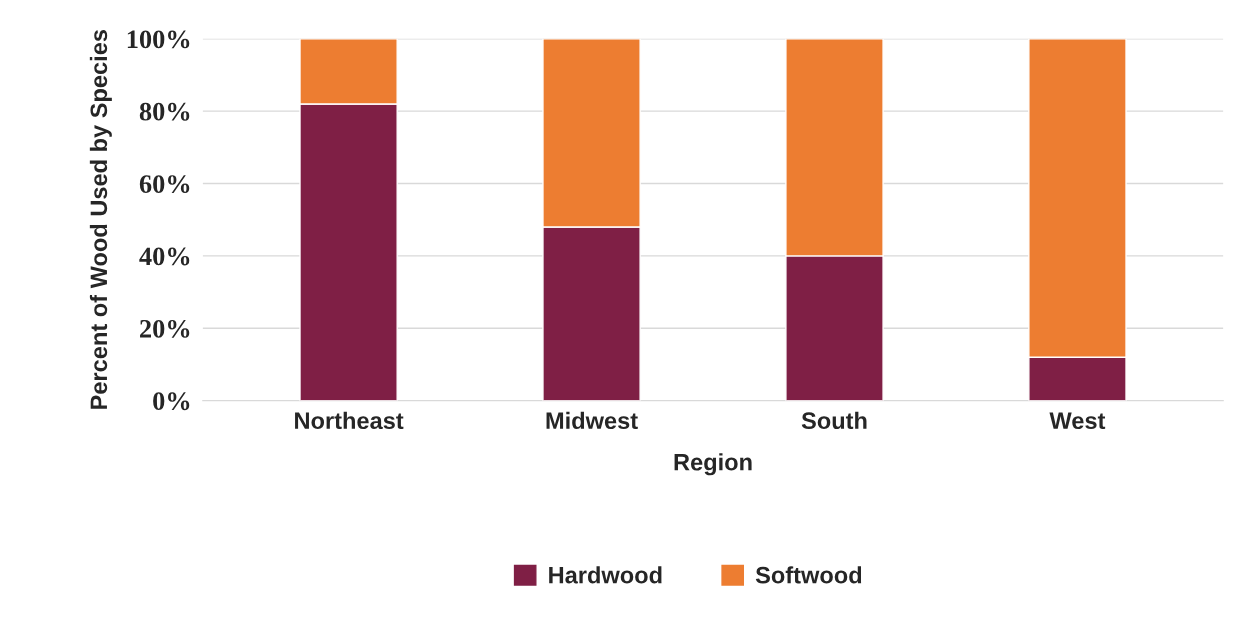 The image size is (1252, 626). Describe the element at coordinates (605, 575) in the screenshot. I see `legend-label: Hardwood` at that location.